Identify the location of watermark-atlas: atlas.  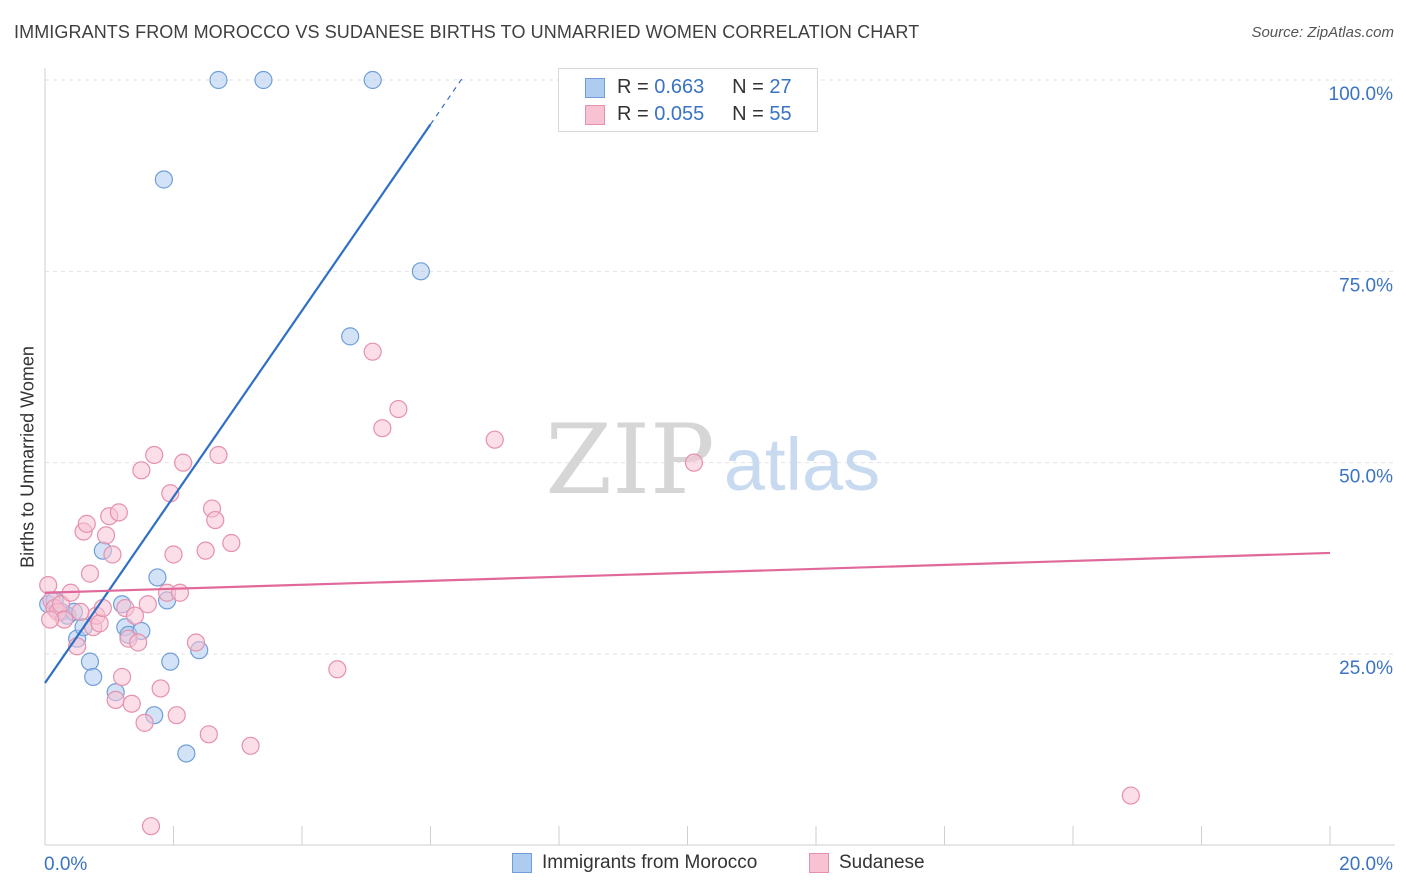
(802, 464).